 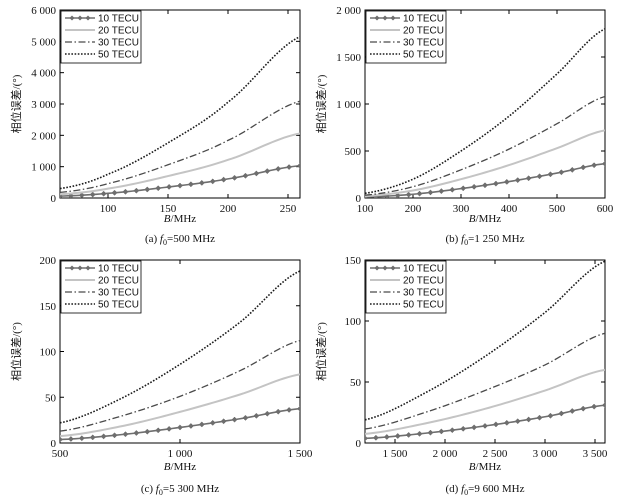 I want to click on y-tick-label: 150, so click(x=353, y=261).